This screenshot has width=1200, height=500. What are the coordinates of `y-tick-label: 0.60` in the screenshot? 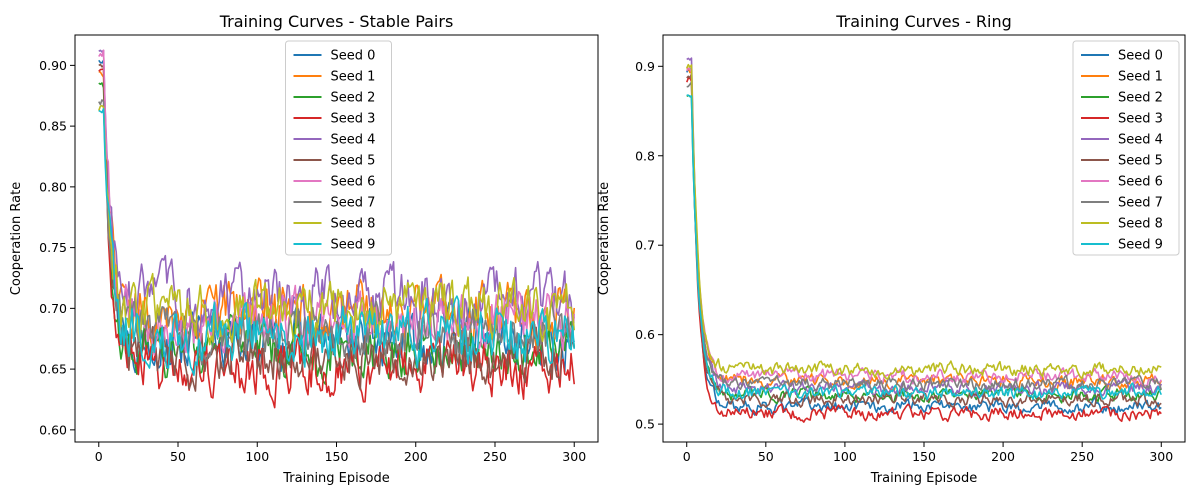 It's located at (53, 429).